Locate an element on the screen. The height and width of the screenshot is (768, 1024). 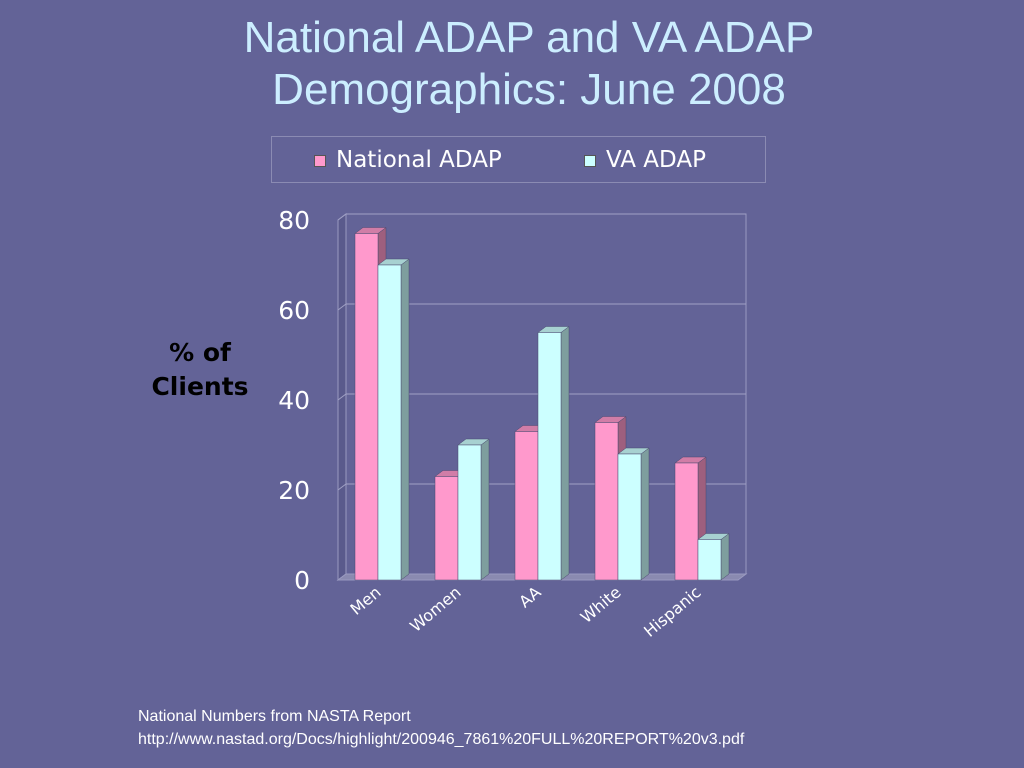
title-line-2: Demographics: June 2008 is located at coordinates (529, 89).